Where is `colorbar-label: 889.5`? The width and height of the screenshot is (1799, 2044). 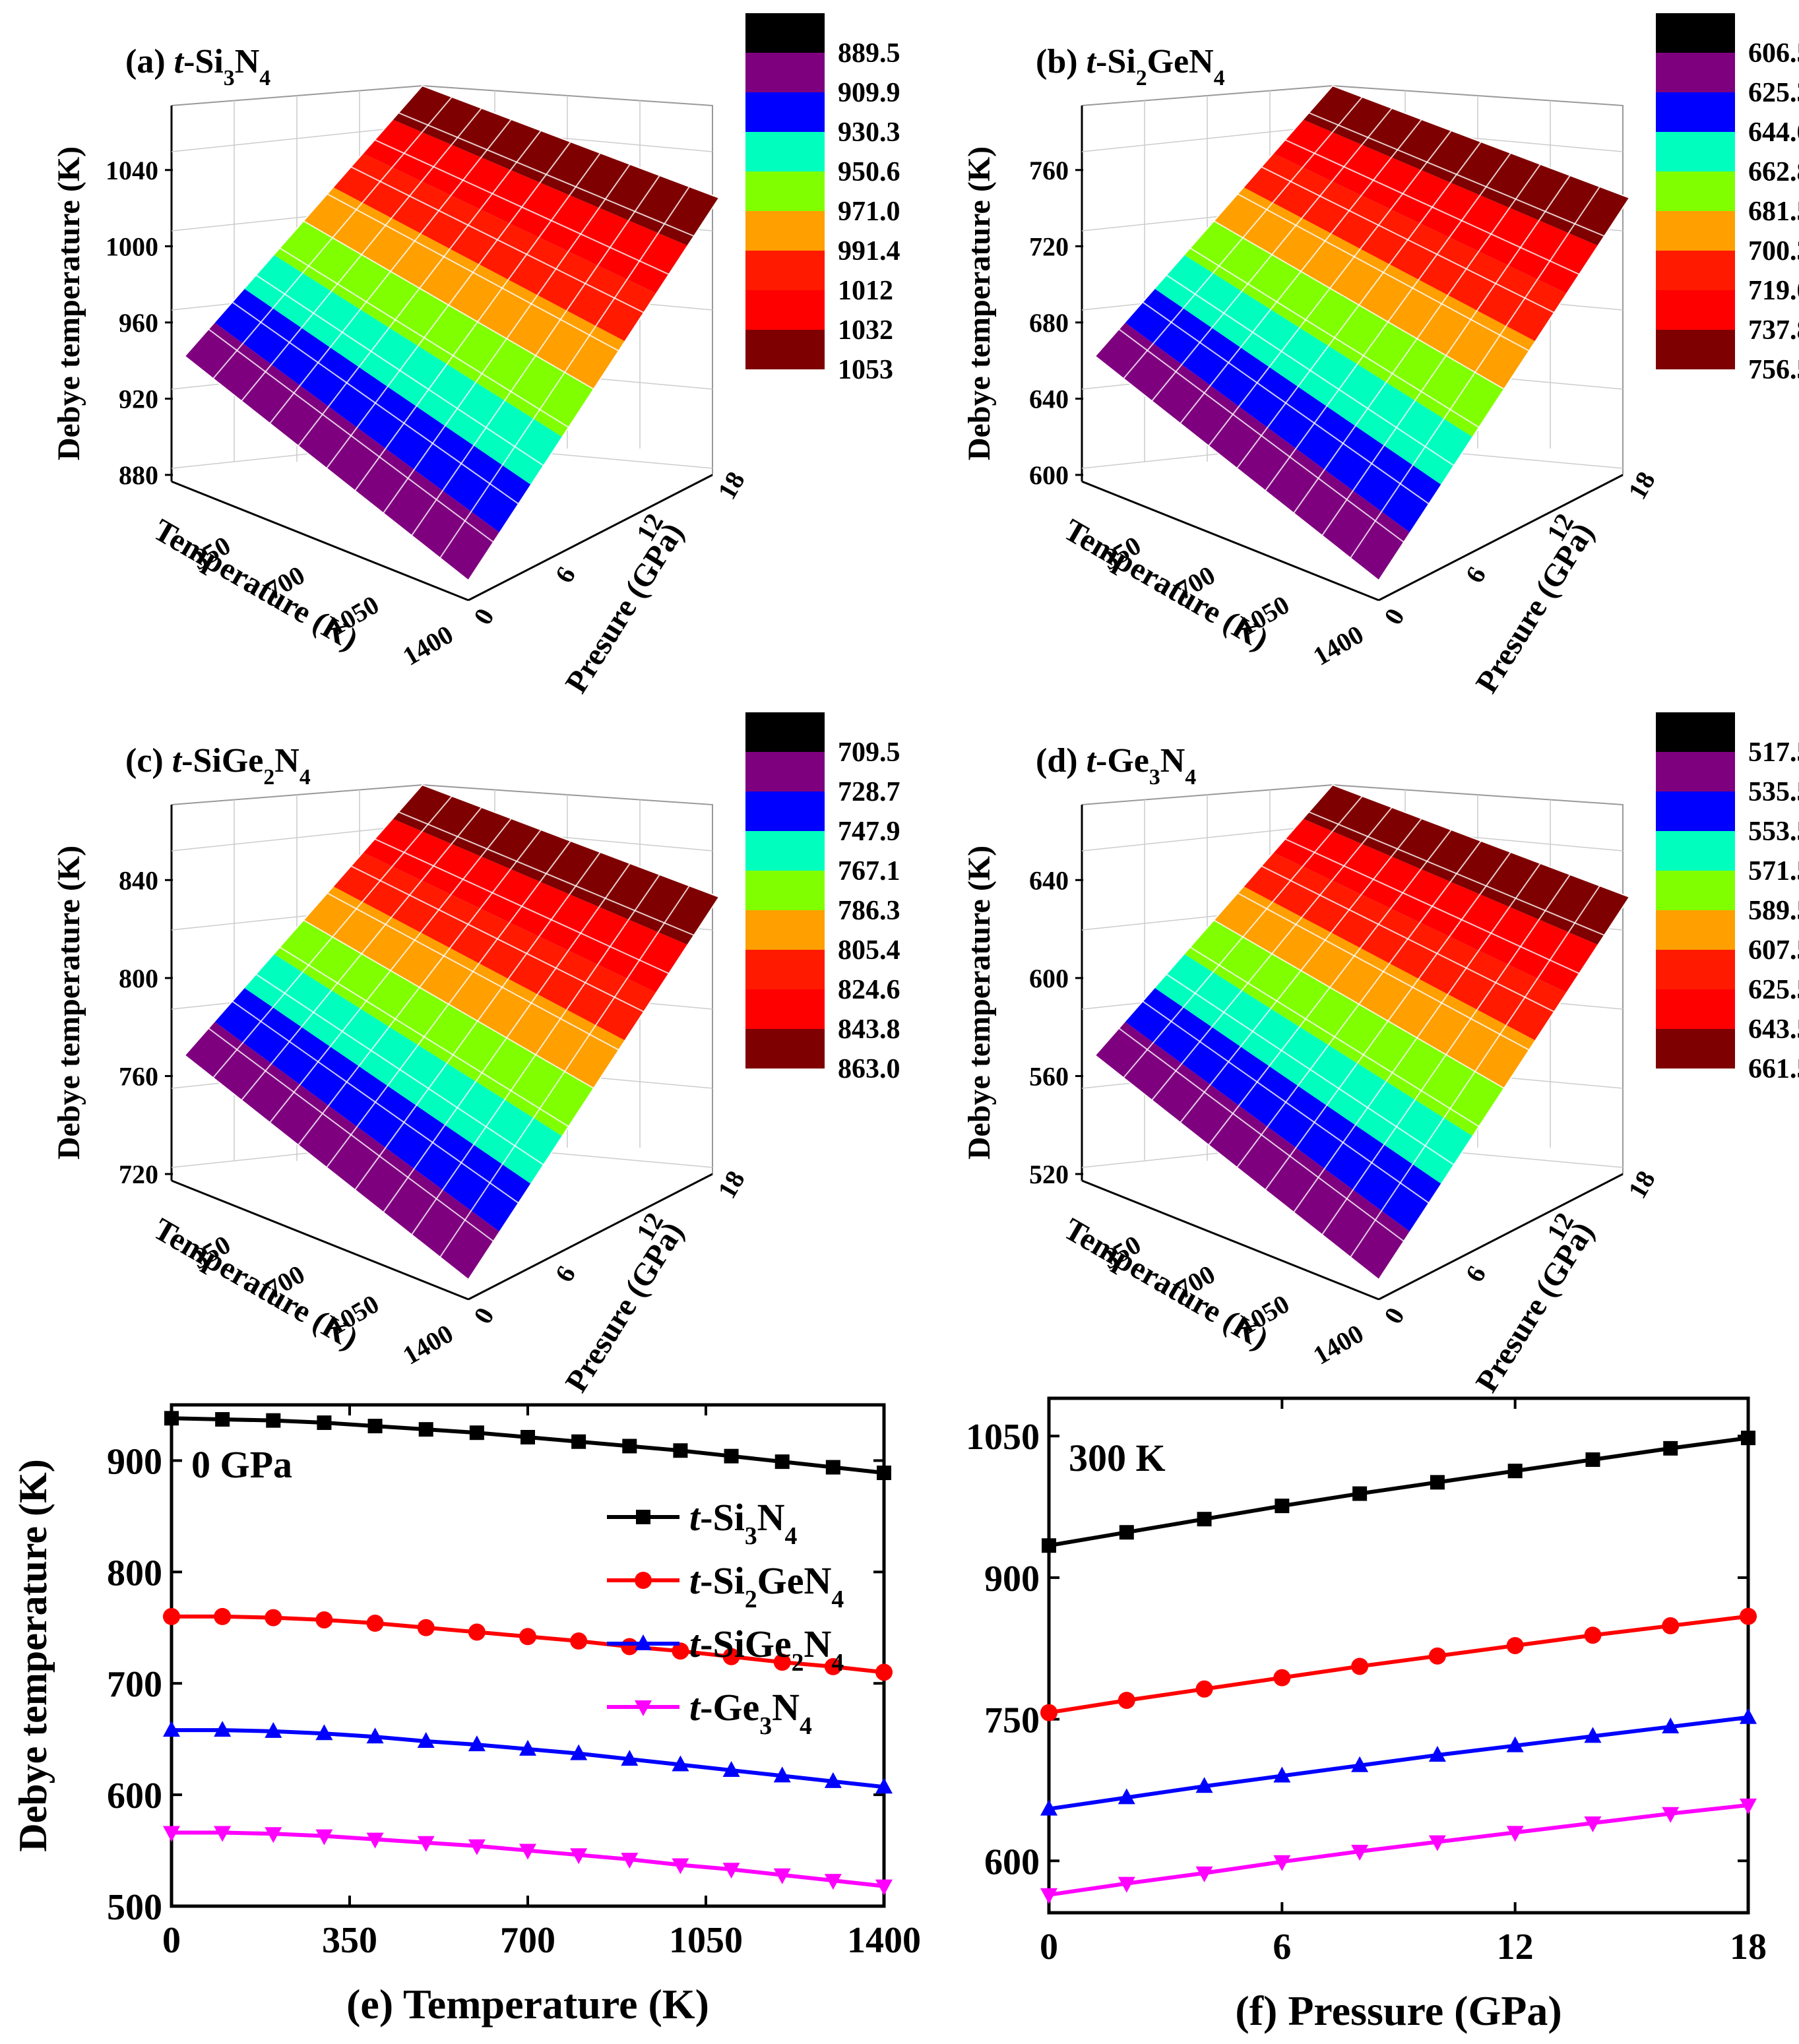
colorbar-label: 889.5 is located at coordinates (869, 53).